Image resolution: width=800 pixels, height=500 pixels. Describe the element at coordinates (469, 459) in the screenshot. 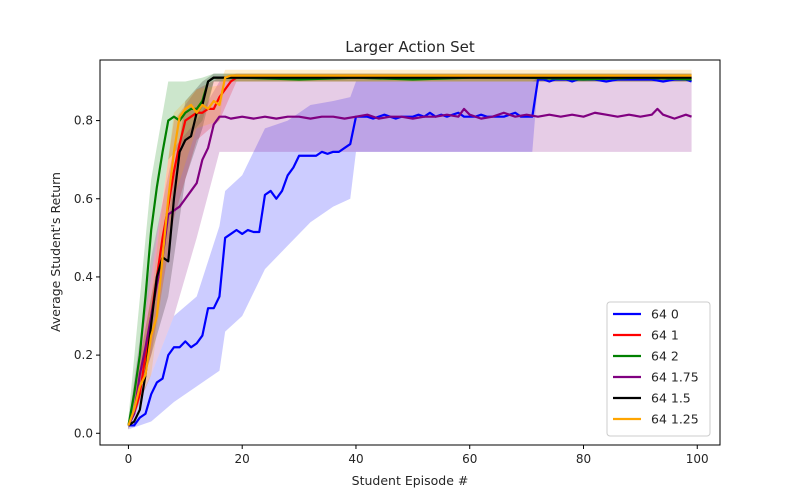

I see `x-tick-label: 60` at that location.